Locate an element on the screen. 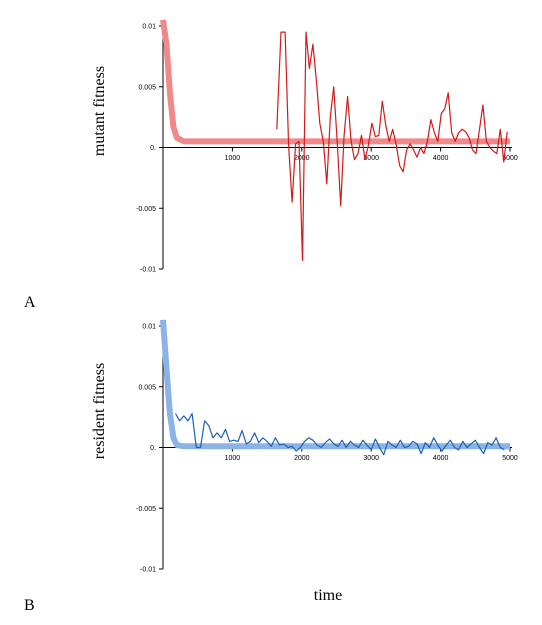 This screenshot has height=625, width=542. panel-b-plot-area is located at coordinates (335, 387).